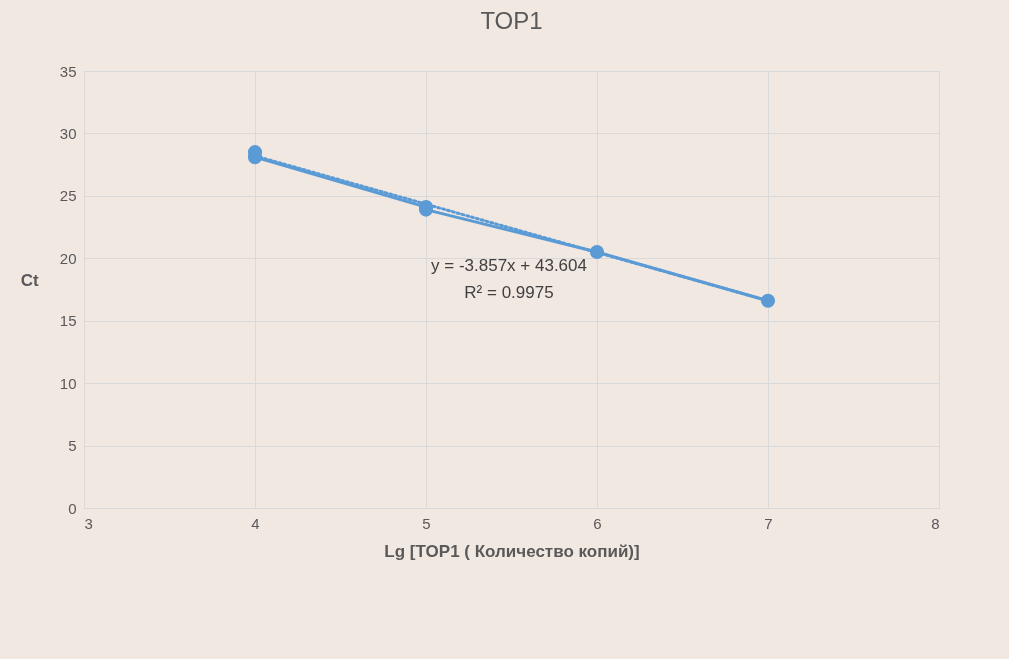  Describe the element at coordinates (68, 196) in the screenshot. I see `y-tick-label: 25` at that location.